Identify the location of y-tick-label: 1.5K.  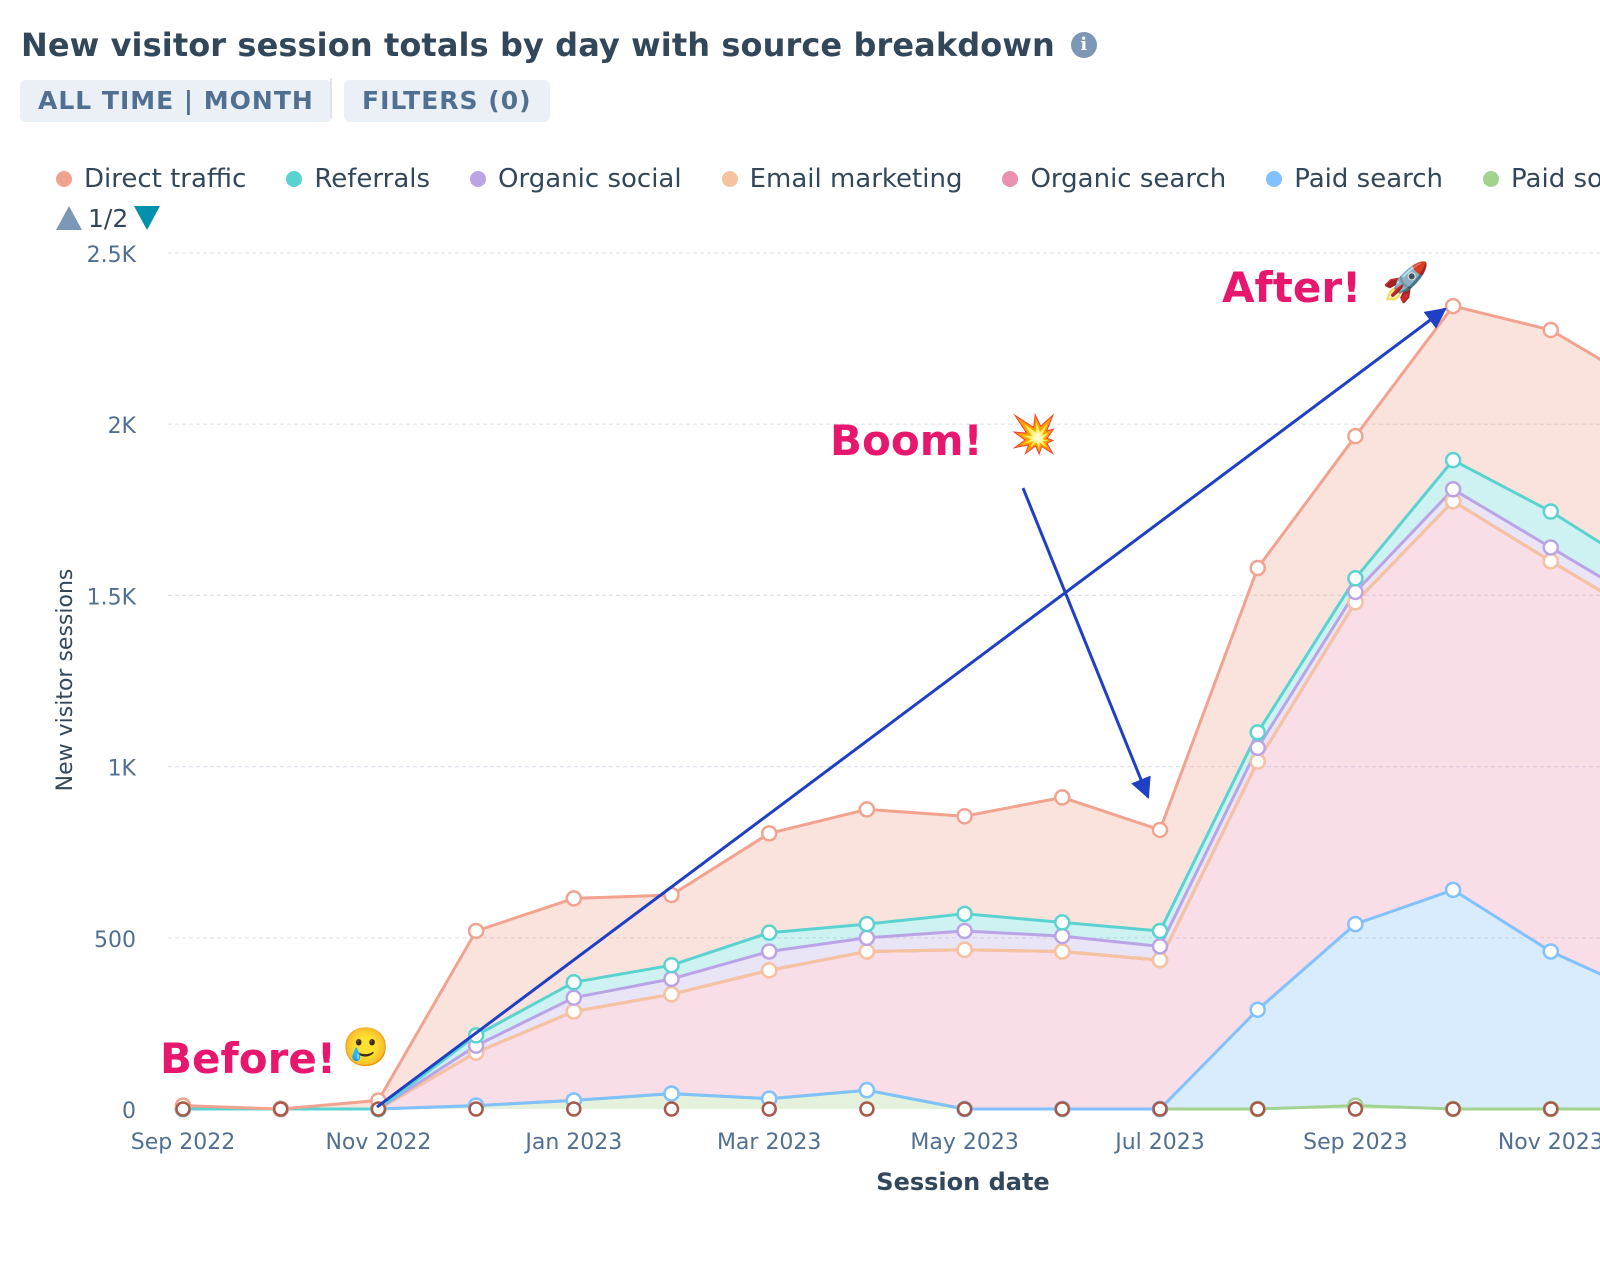
(112, 597).